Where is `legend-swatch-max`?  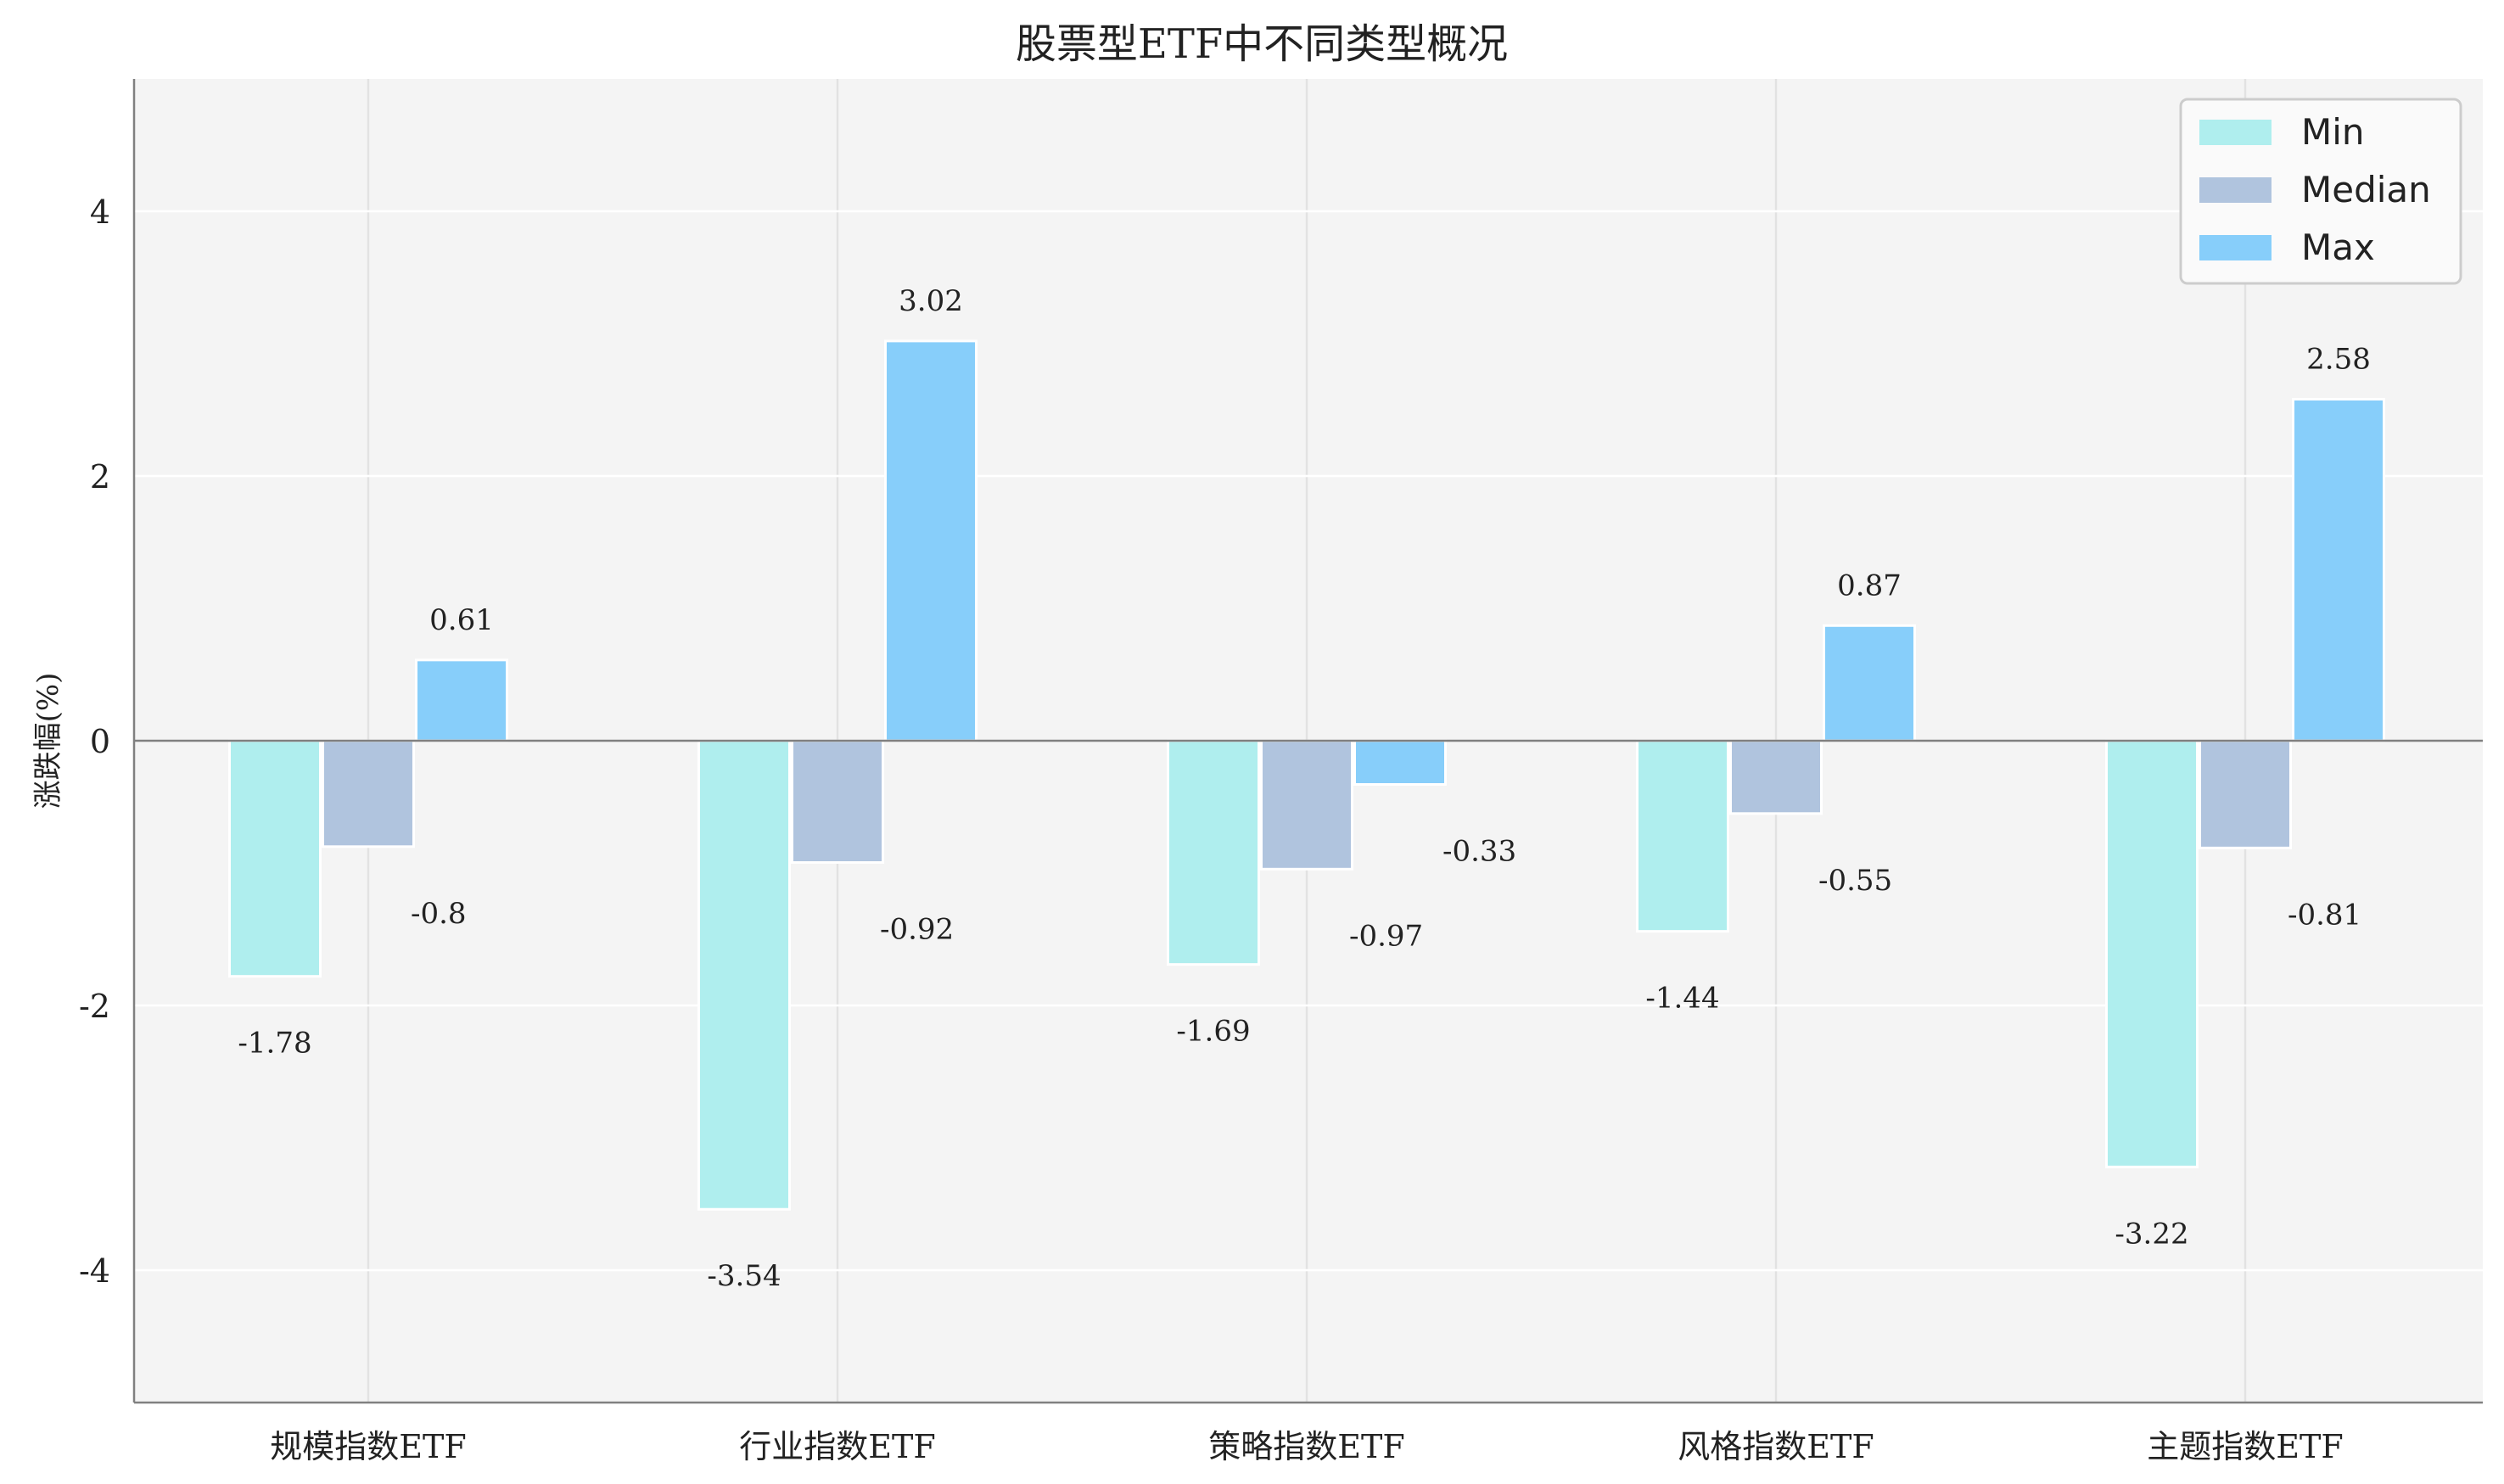 legend-swatch-max is located at coordinates (2235, 247).